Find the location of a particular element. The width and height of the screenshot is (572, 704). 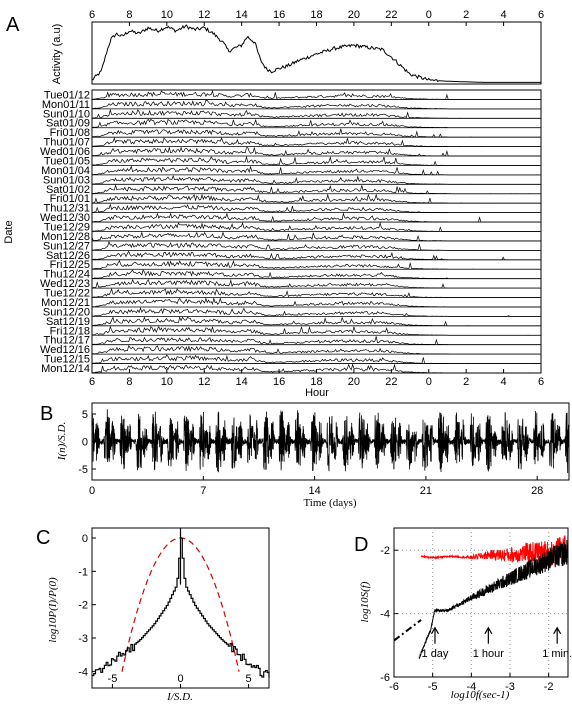

empirical-distribution-curve is located at coordinates (181, 603).